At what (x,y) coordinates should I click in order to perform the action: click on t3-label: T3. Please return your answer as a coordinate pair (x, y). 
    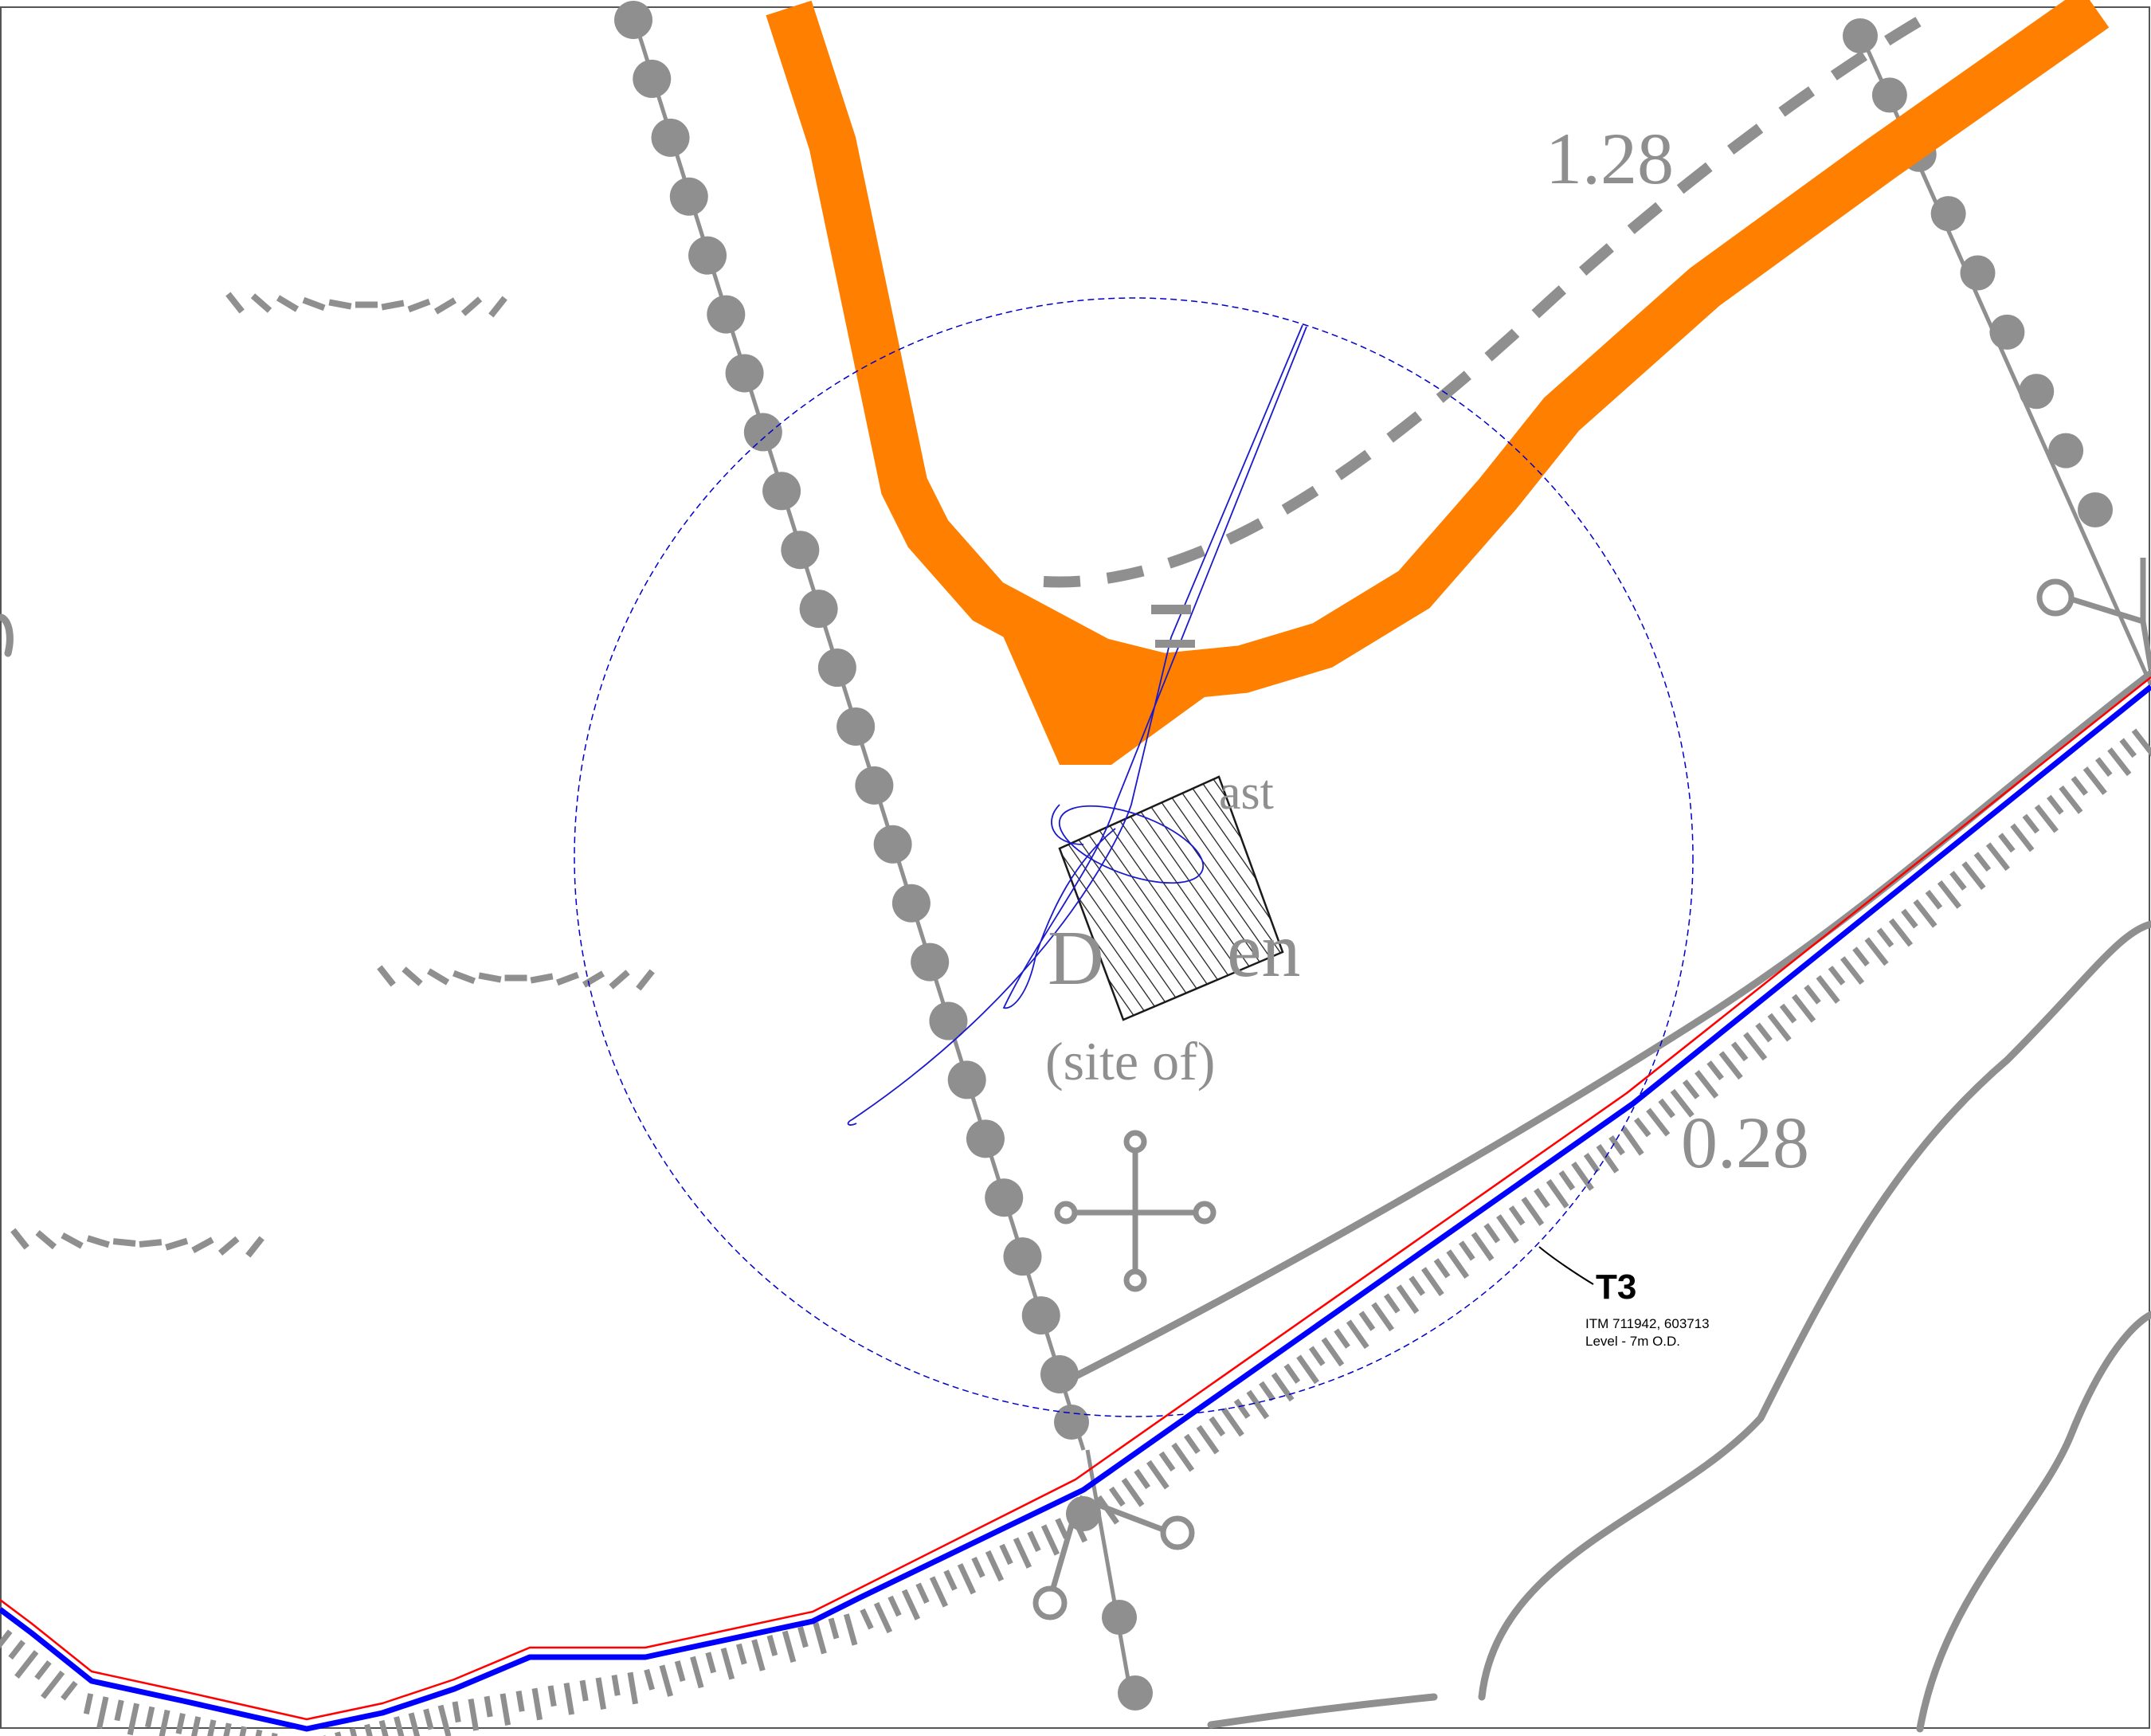
    Looking at the image, I should click on (1616, 1288).